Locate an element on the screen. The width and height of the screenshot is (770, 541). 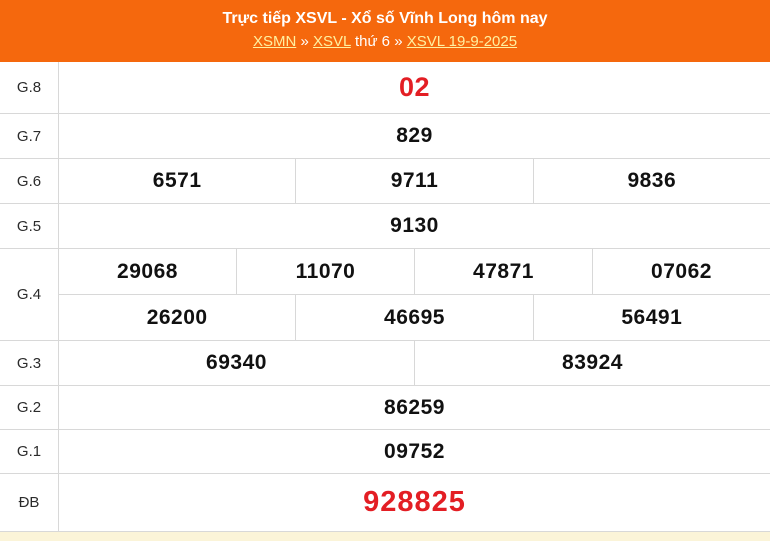
prize-label: ĐB is located at coordinates (29, 502).